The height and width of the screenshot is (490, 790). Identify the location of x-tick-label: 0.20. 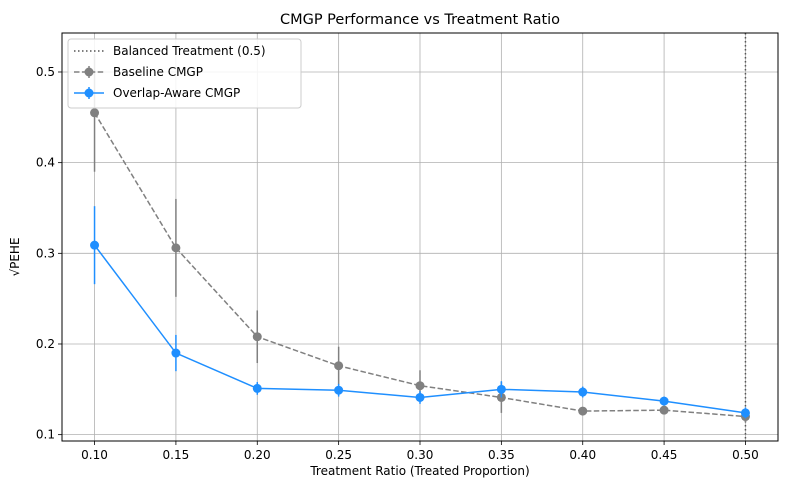
(257, 455).